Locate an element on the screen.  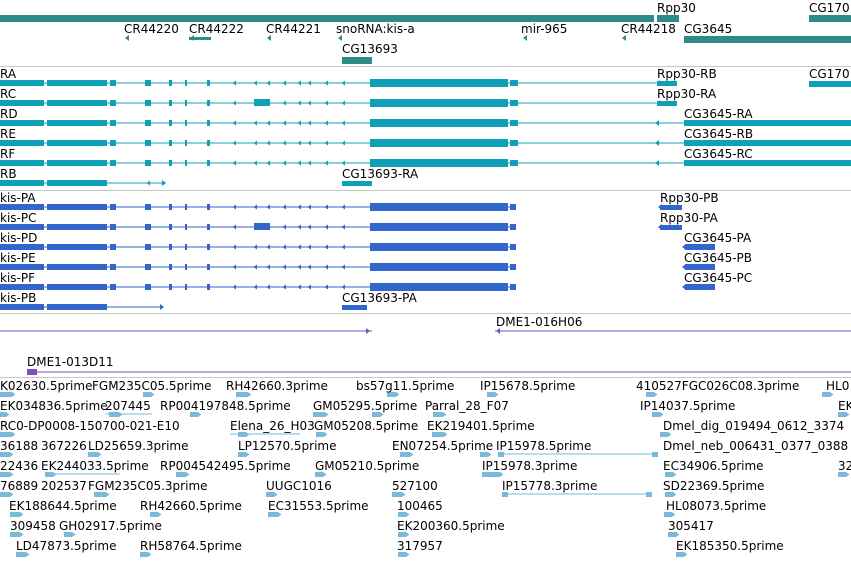
gene-label-cg13693: CG13693 is located at coordinates (370, 49).